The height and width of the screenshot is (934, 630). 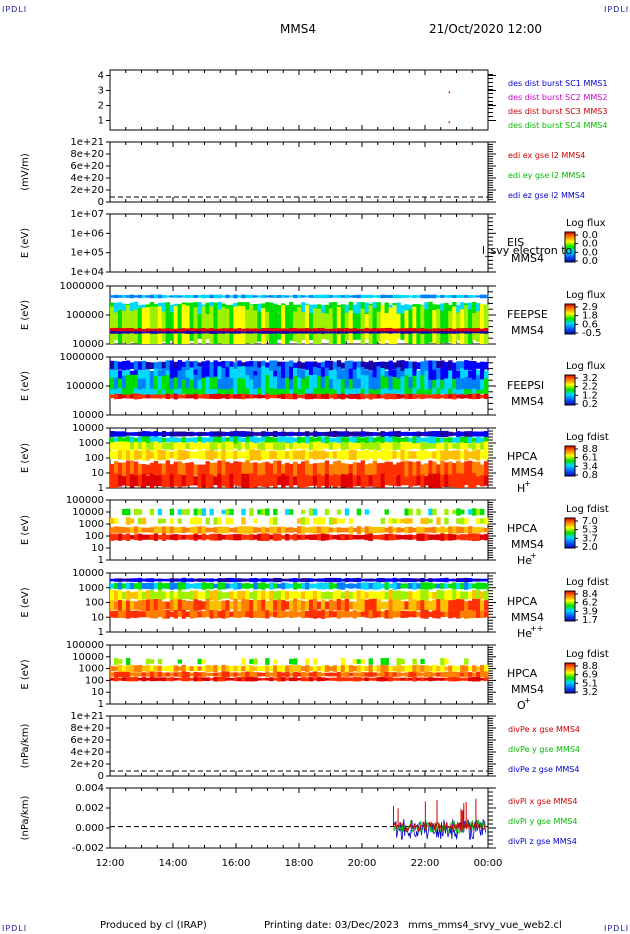 What do you see at coordinates (173, 863) in the screenshot?
I see `x-tick-label: 14:00` at bounding box center [173, 863].